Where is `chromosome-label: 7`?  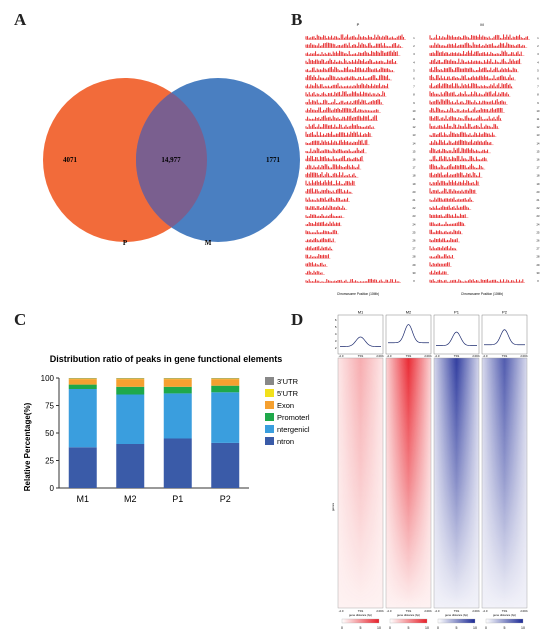
chromosome-label: 7 is located at coordinates (538, 87).